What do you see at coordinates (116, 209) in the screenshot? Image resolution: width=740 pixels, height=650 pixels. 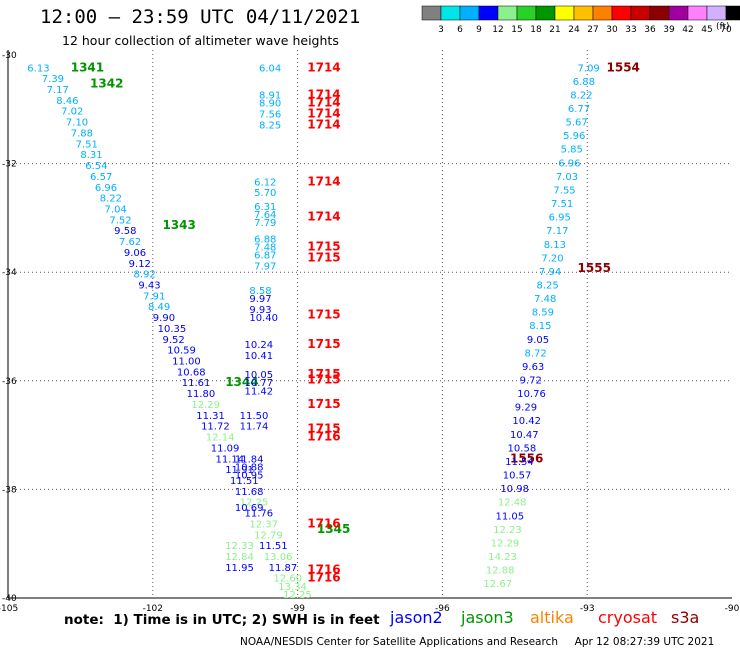 I see `wave-height-label: 7.04` at bounding box center [116, 209].